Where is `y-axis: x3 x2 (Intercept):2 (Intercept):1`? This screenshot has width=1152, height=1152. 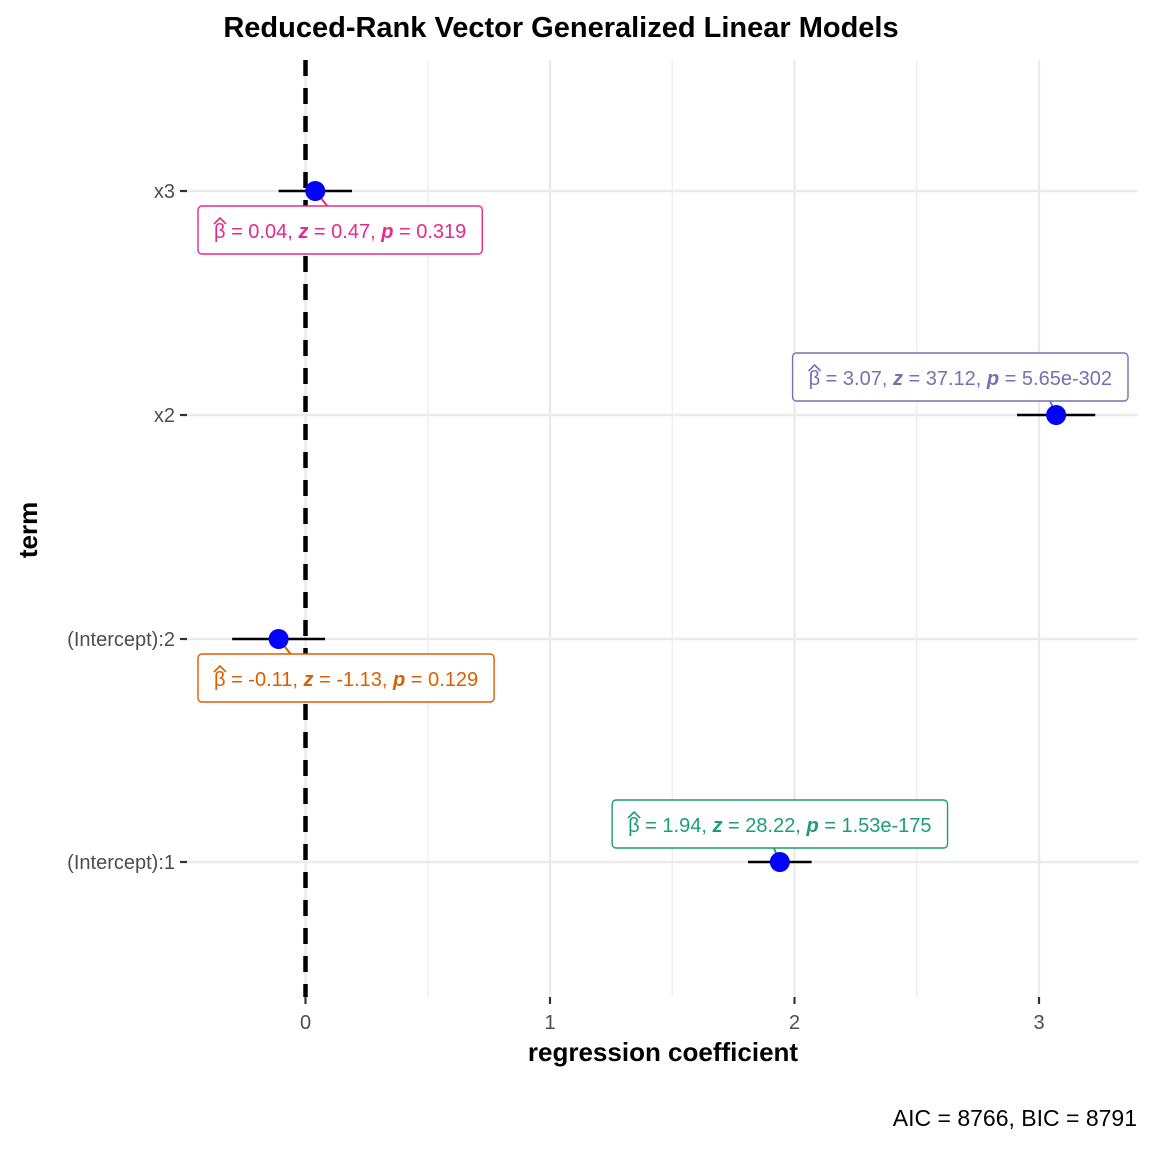
y-axis: x3 x2 (Intercept):2 (Intercept):1 is located at coordinates (127, 527).